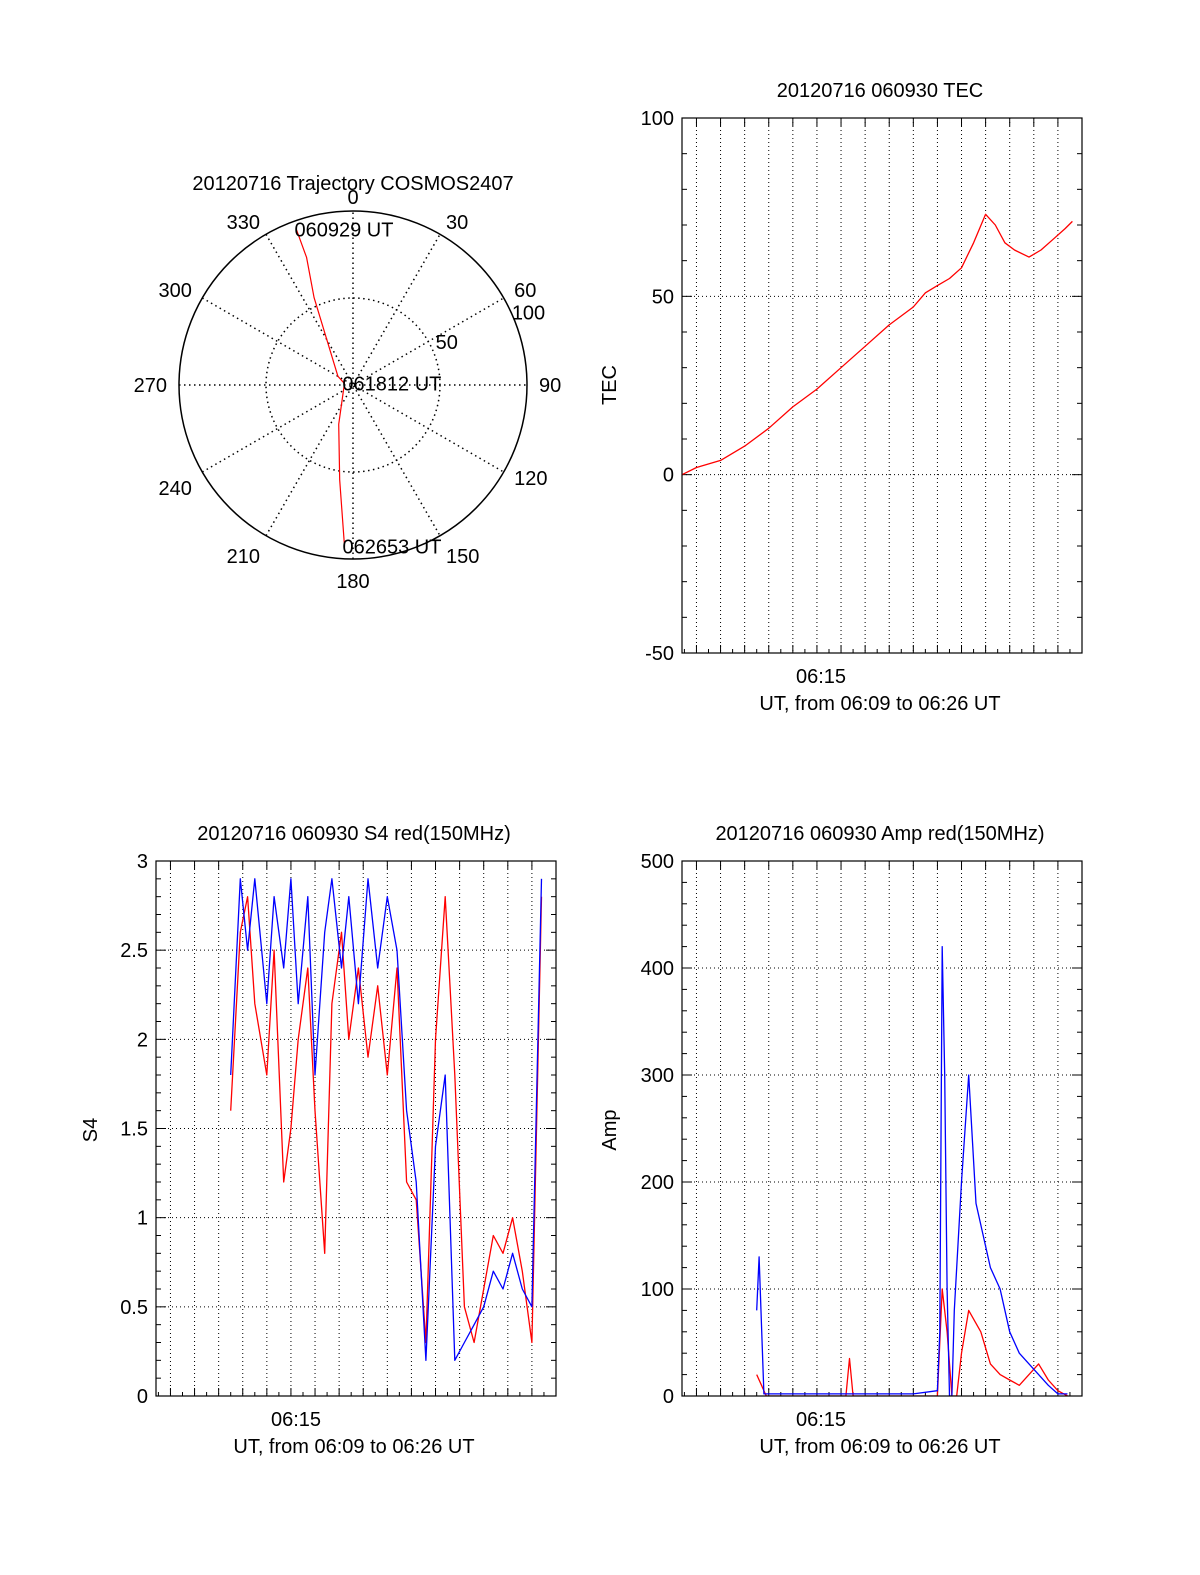 This screenshot has height=1575, width=1200. I want to click on polar-angle-label: 300, so click(175, 291).